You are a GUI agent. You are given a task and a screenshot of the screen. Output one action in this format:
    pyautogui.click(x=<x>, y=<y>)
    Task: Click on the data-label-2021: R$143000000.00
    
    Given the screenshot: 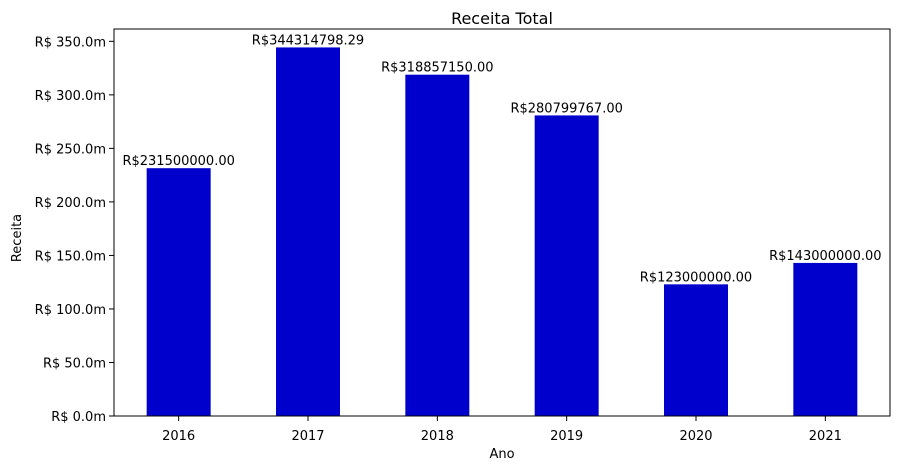 What is the action you would take?
    pyautogui.click(x=825, y=256)
    